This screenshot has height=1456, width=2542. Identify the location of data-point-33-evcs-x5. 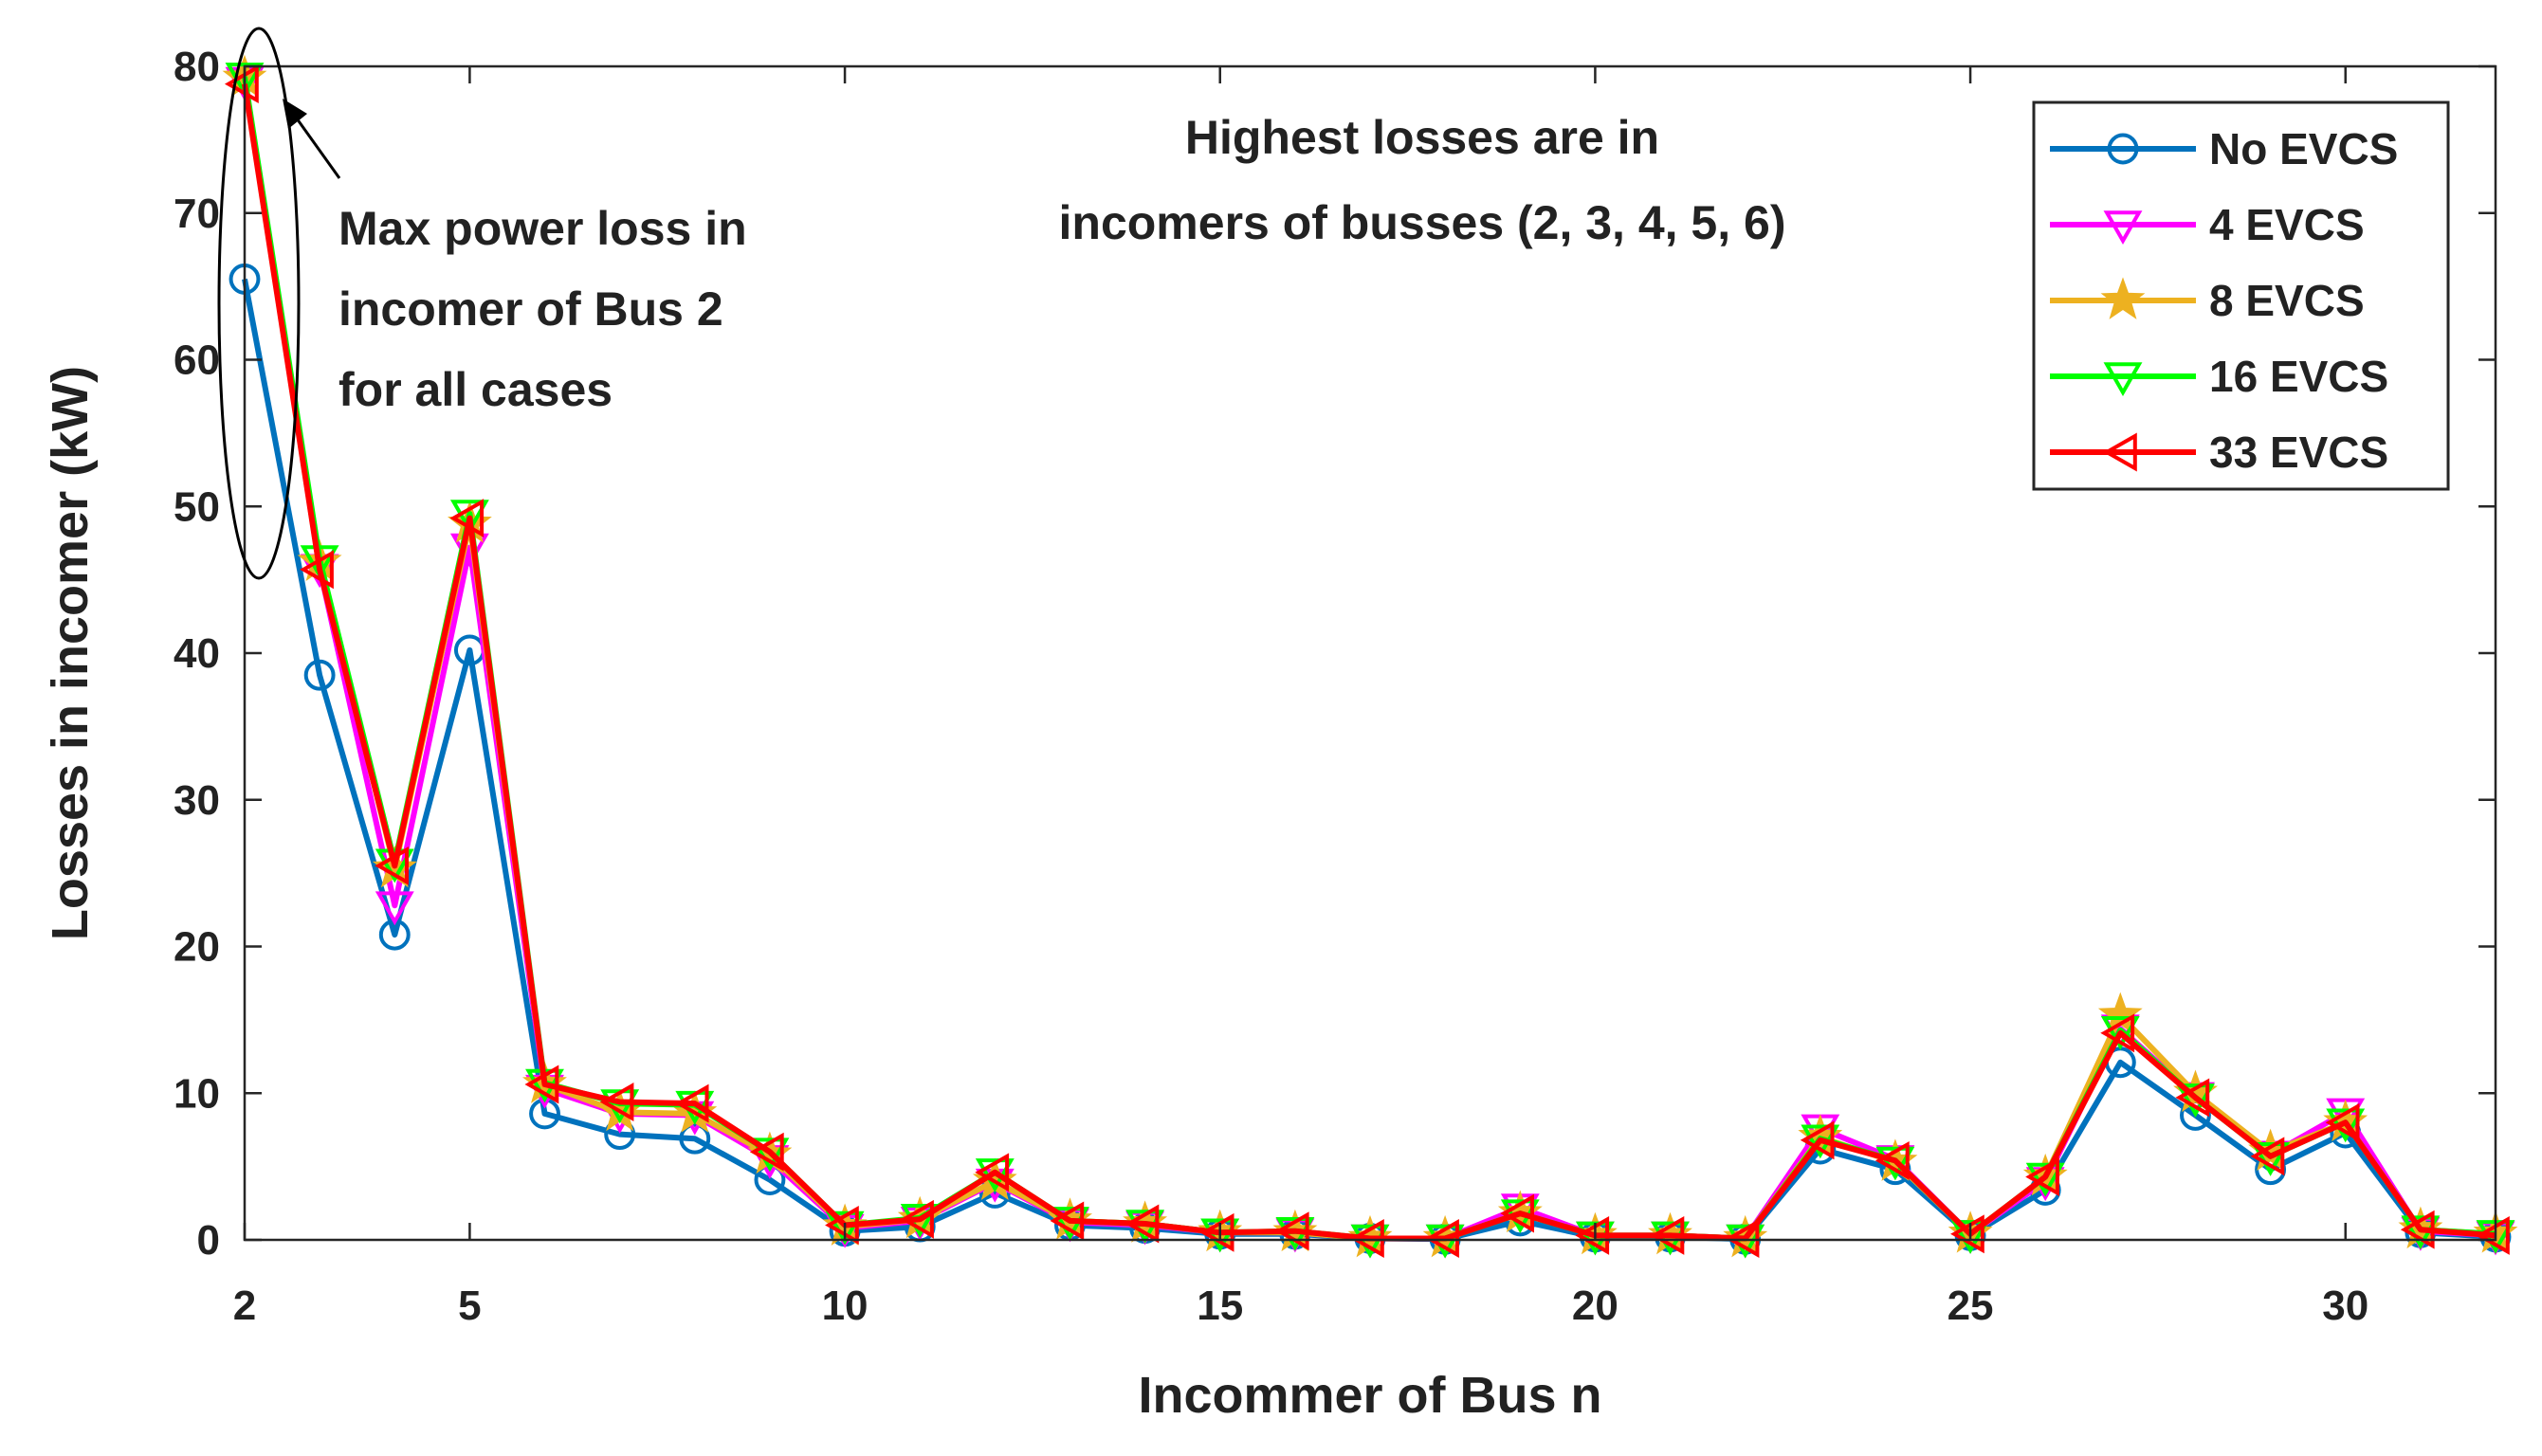
(467, 518).